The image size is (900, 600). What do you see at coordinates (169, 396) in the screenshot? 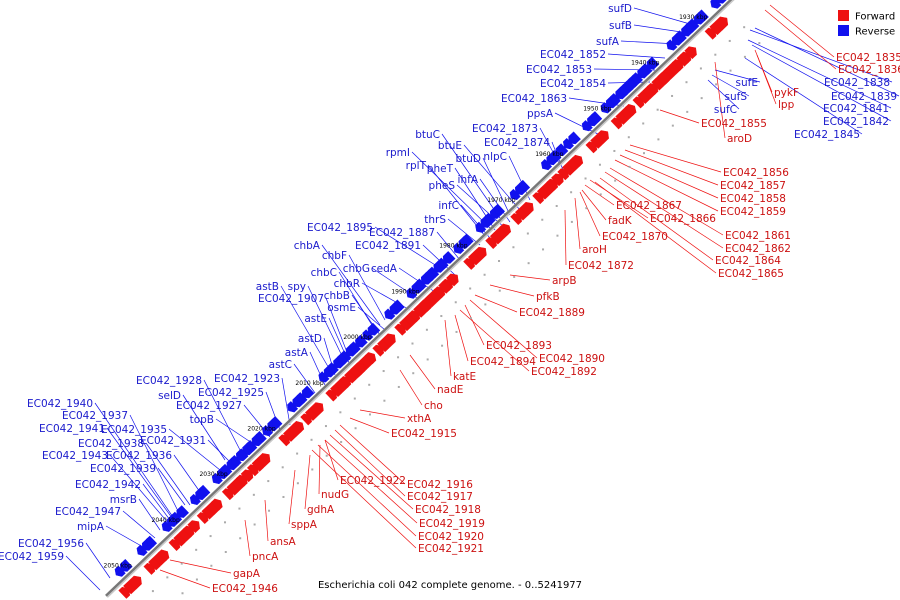
I see `gene-label: selD` at bounding box center [169, 396].